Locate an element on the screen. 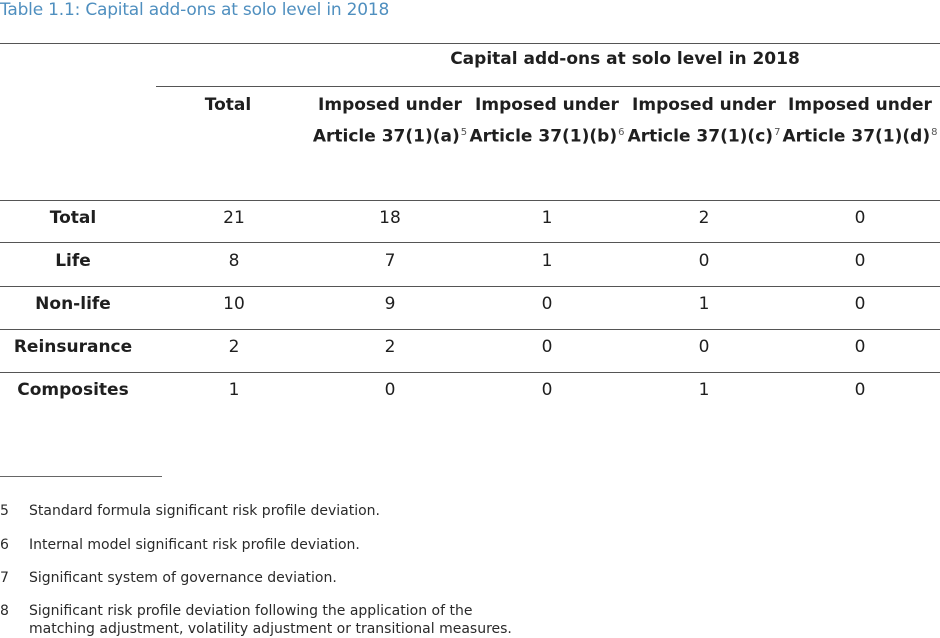 Image resolution: width=940 pixels, height=638 pixels. row-label-life: Life is located at coordinates (73, 261).